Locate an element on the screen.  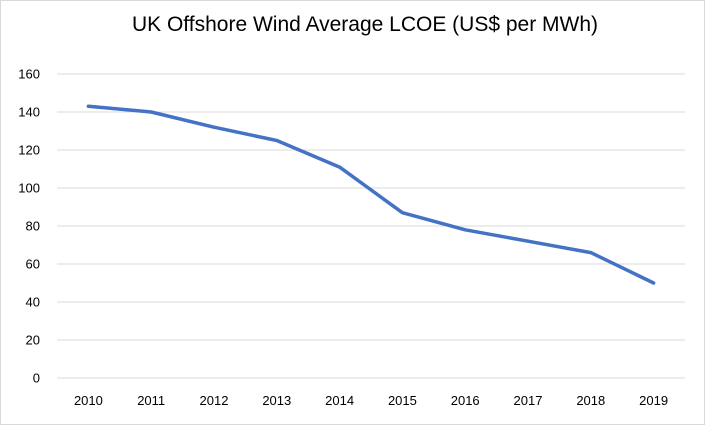
x-tick-label-2013: 2013 is located at coordinates (276, 400).